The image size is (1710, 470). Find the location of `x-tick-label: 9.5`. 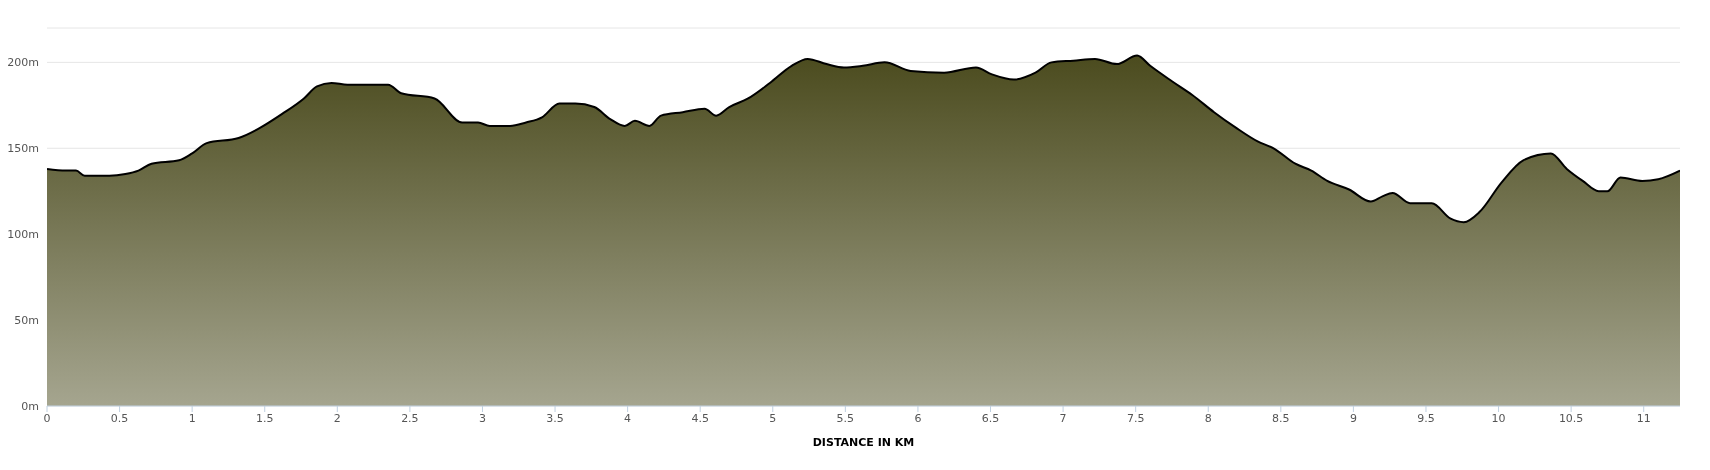

x-tick-label: 9.5 is located at coordinates (1426, 418).